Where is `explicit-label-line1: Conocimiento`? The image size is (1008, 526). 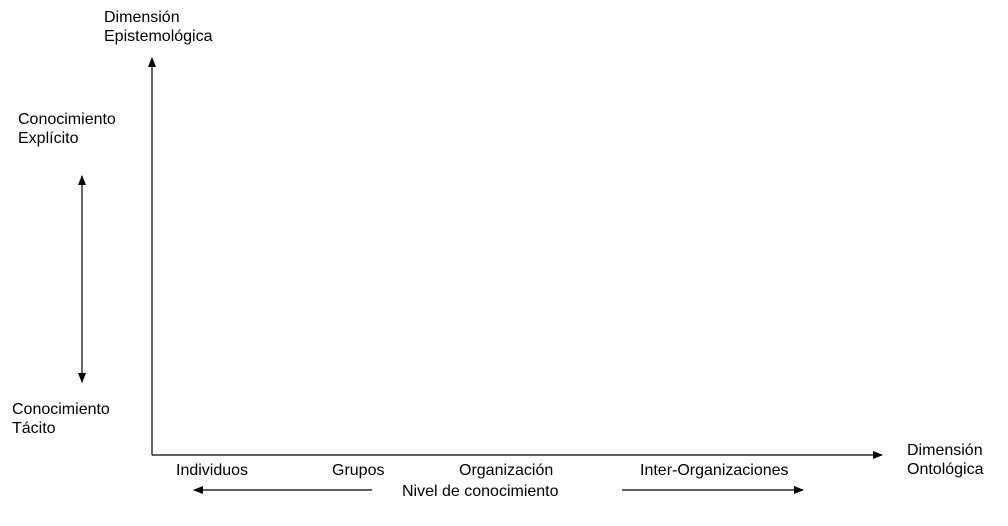 explicit-label-line1: Conocimiento is located at coordinates (67, 119).